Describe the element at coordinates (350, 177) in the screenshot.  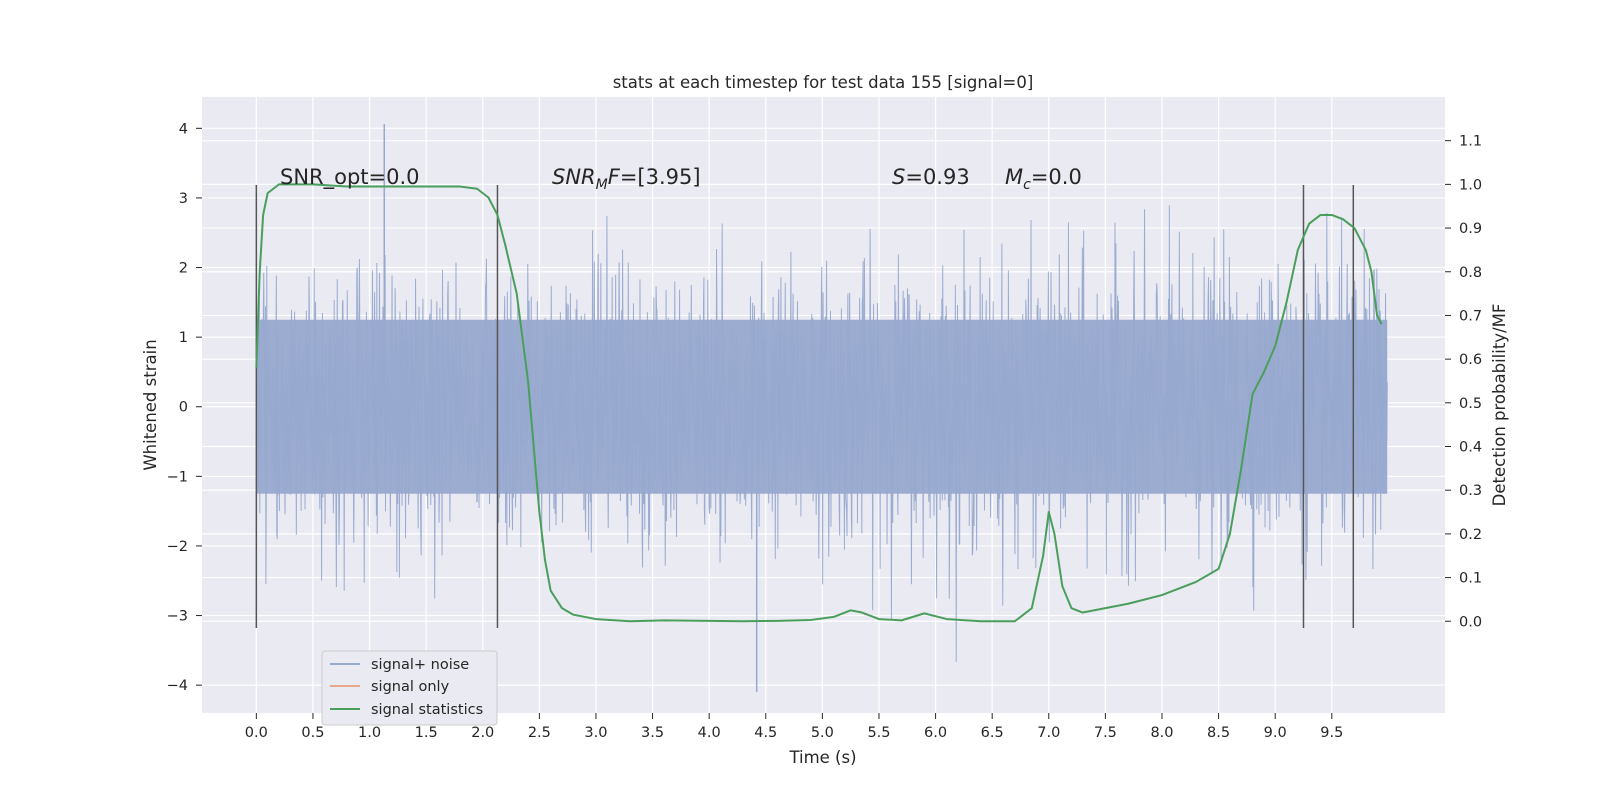
I see `annotation-snr-opt: SNR_opt=0.0` at that location.